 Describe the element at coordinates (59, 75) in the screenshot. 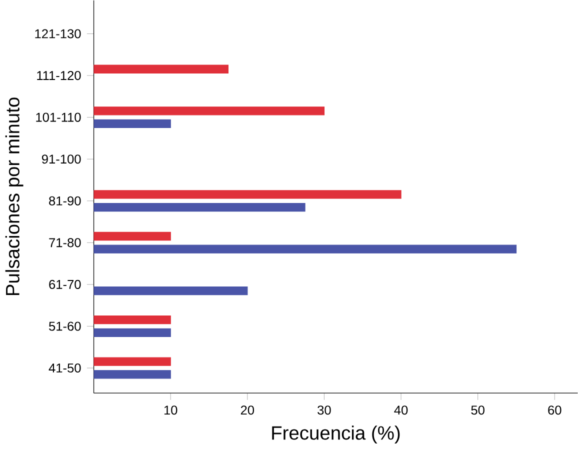

I see `y-tick-label: 111-120` at that location.